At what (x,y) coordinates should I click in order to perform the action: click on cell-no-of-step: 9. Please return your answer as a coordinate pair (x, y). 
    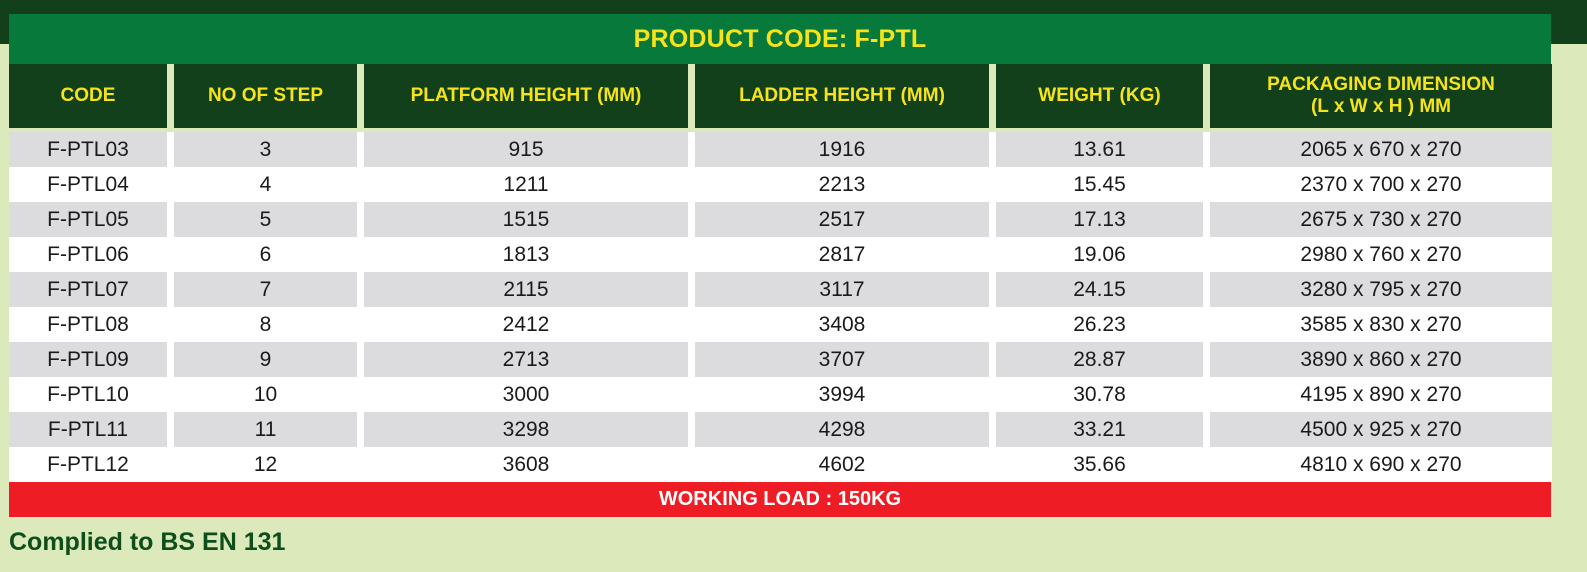
    Looking at the image, I should click on (265, 359).